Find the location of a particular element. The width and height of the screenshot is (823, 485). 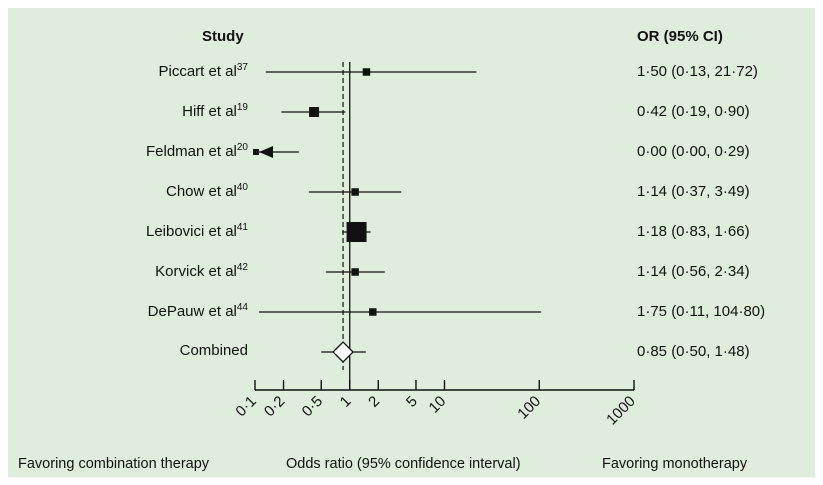

or-value-label: 1·18 (0·83, 1·66) is located at coordinates (693, 231).